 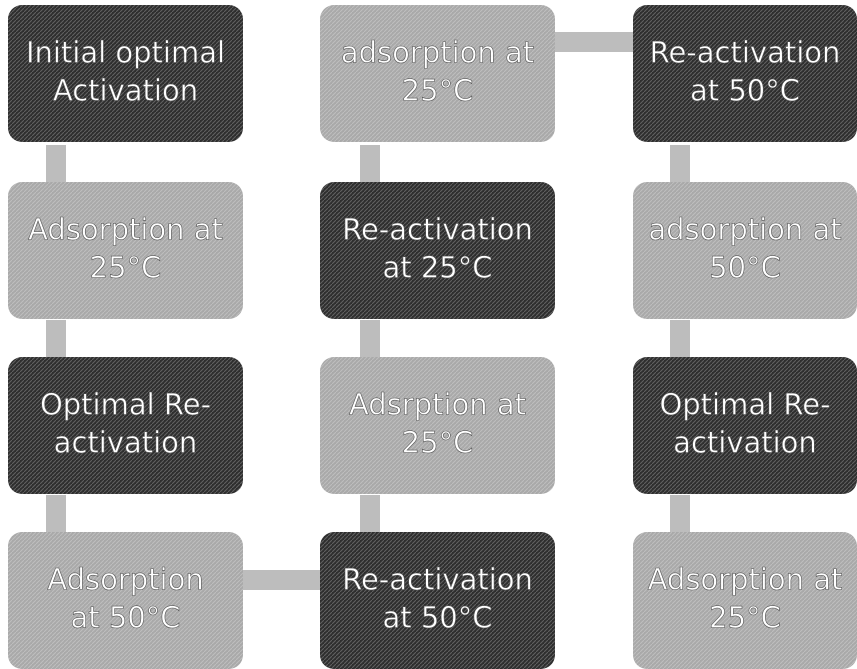 I want to click on node: adsorption at 50°C, so click(x=745, y=250).